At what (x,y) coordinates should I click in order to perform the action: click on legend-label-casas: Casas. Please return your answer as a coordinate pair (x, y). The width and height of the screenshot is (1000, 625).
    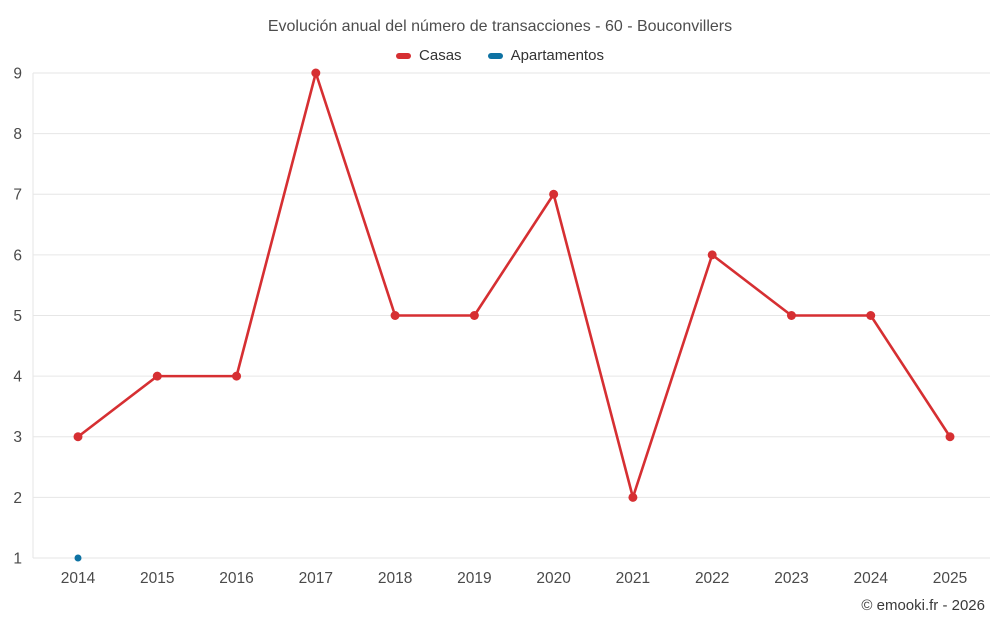
    Looking at the image, I should click on (440, 55).